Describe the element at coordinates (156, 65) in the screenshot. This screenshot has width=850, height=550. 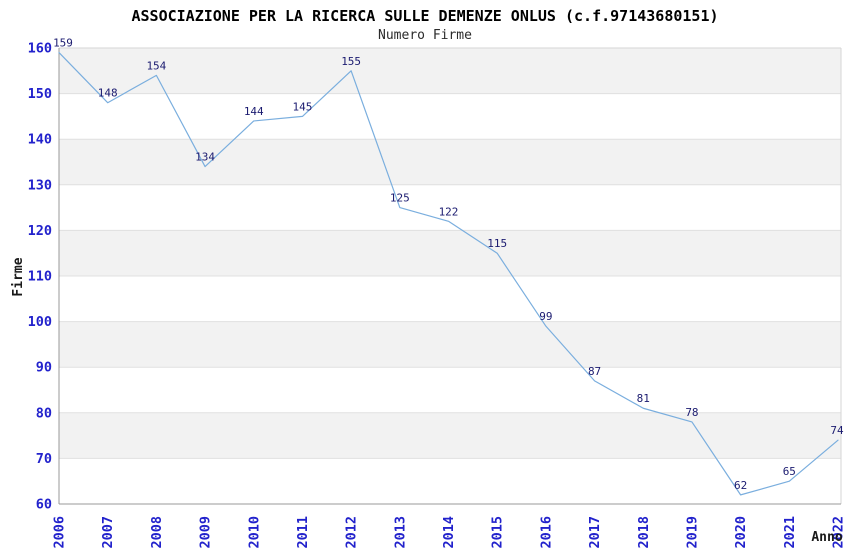
I see `point-label: 154` at that location.